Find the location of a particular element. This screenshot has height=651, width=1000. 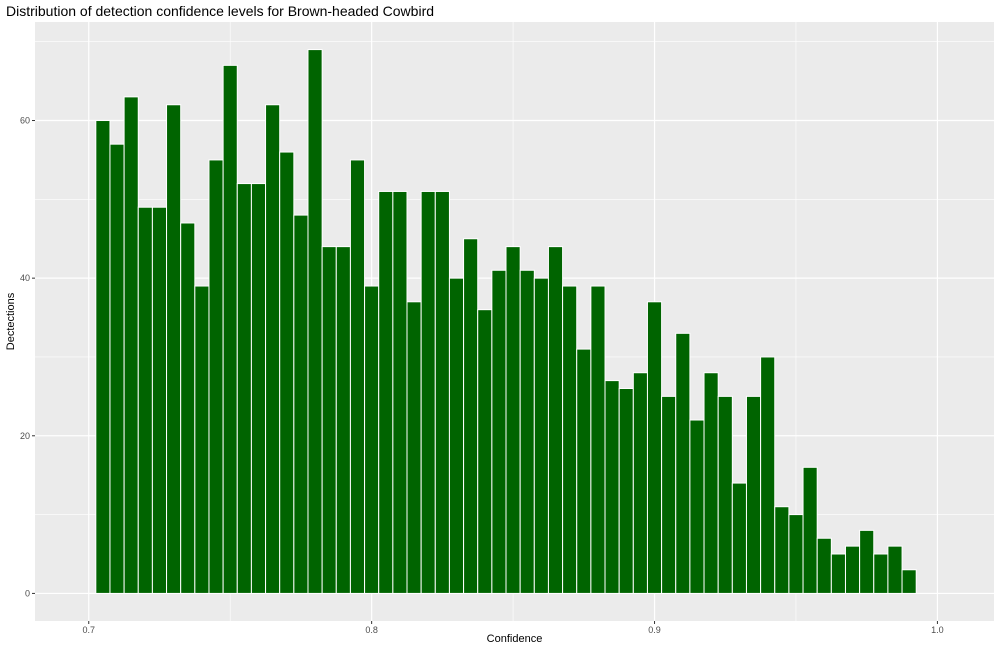

x-tick-label: 1.0 is located at coordinates (937, 630).